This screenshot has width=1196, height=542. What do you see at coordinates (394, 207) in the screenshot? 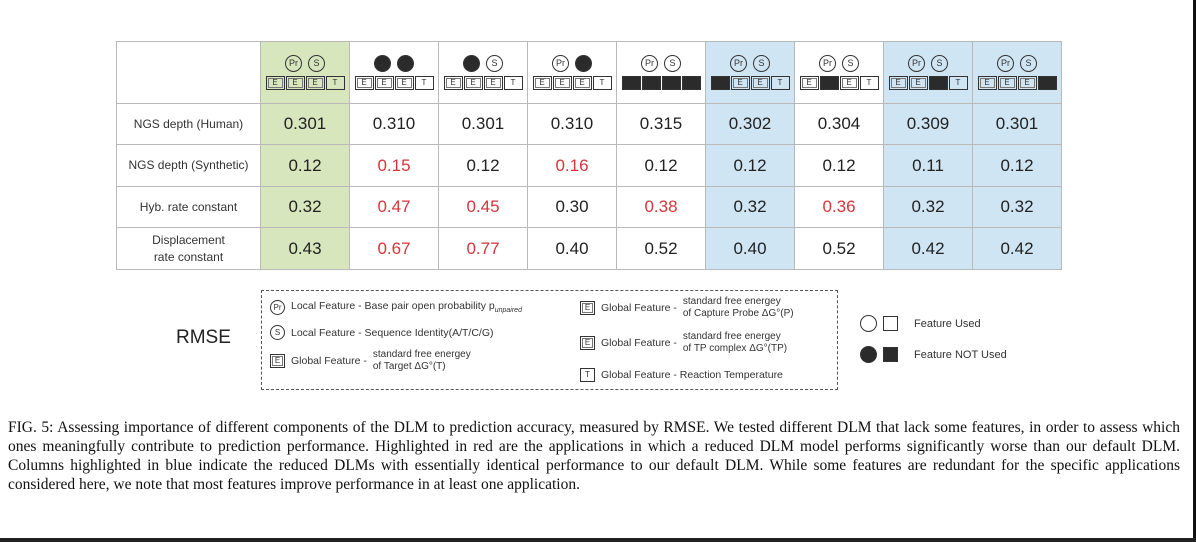
I see `rmse-value-cell: 0.47` at bounding box center [394, 207].